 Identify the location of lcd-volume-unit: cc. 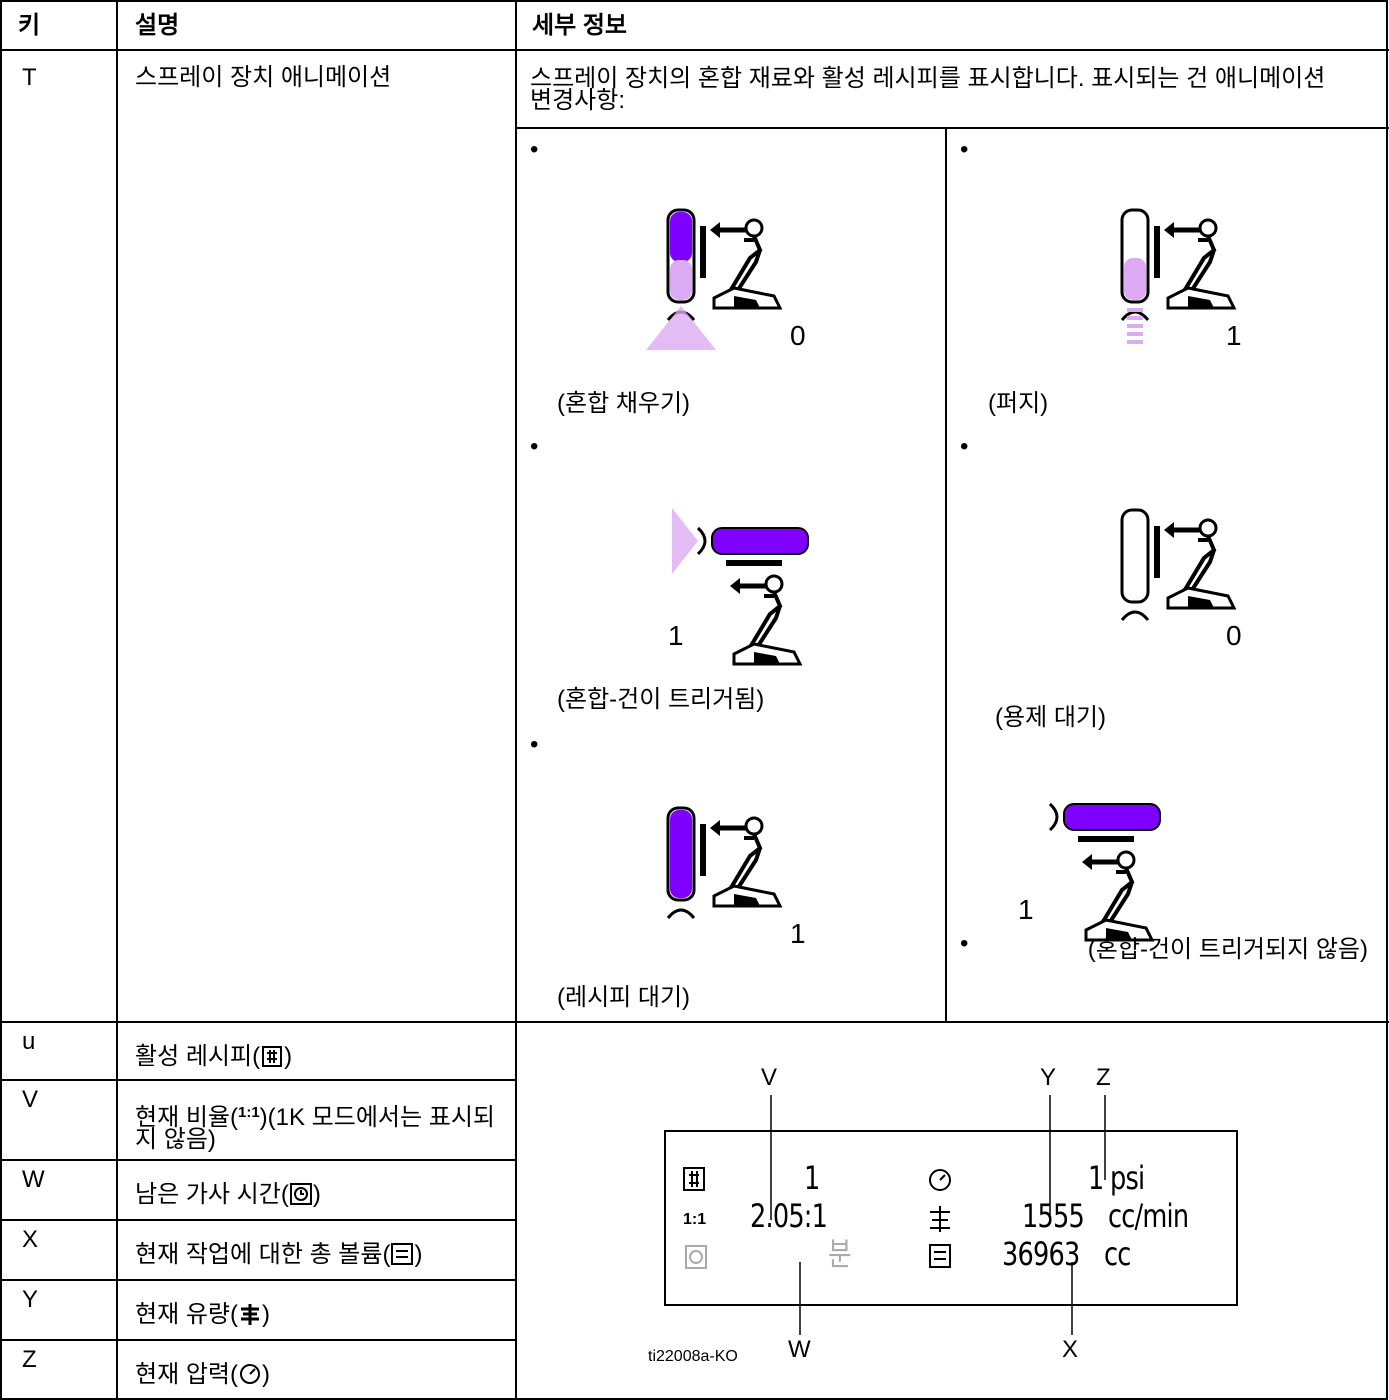
(1117, 1254).